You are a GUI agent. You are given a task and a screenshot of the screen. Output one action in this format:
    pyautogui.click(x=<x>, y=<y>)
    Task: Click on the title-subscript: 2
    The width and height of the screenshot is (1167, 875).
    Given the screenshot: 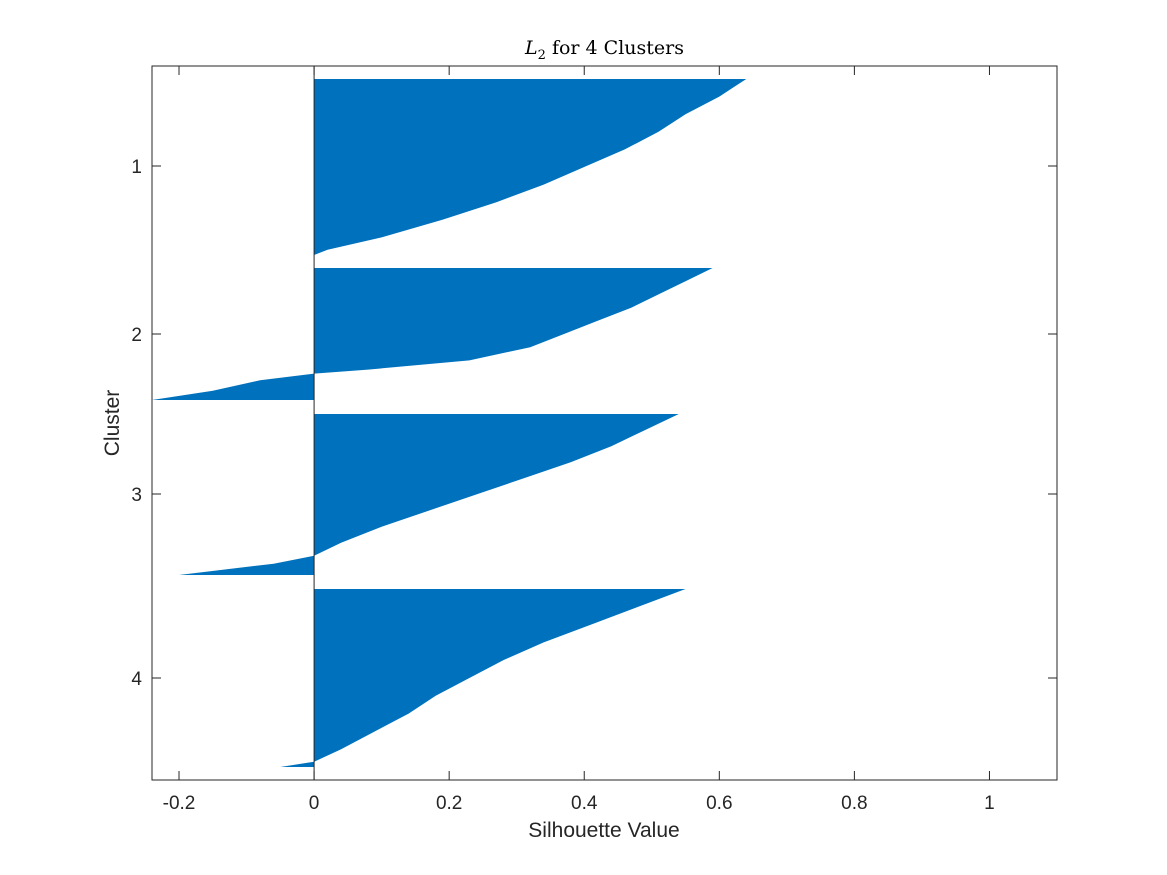 What is the action you would take?
    pyautogui.click(x=542, y=55)
    